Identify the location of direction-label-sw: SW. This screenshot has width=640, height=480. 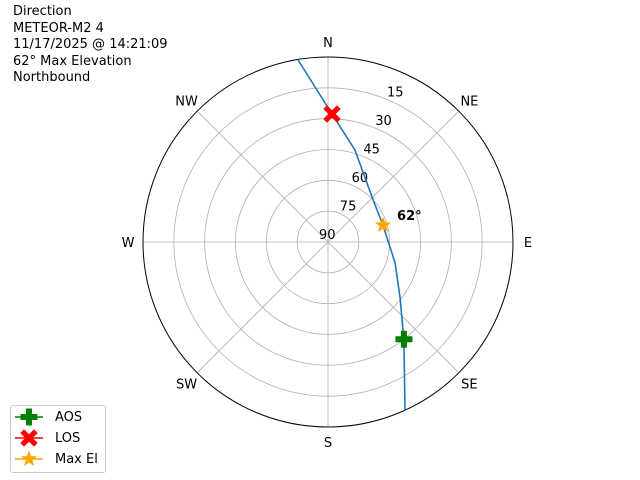
(186, 384).